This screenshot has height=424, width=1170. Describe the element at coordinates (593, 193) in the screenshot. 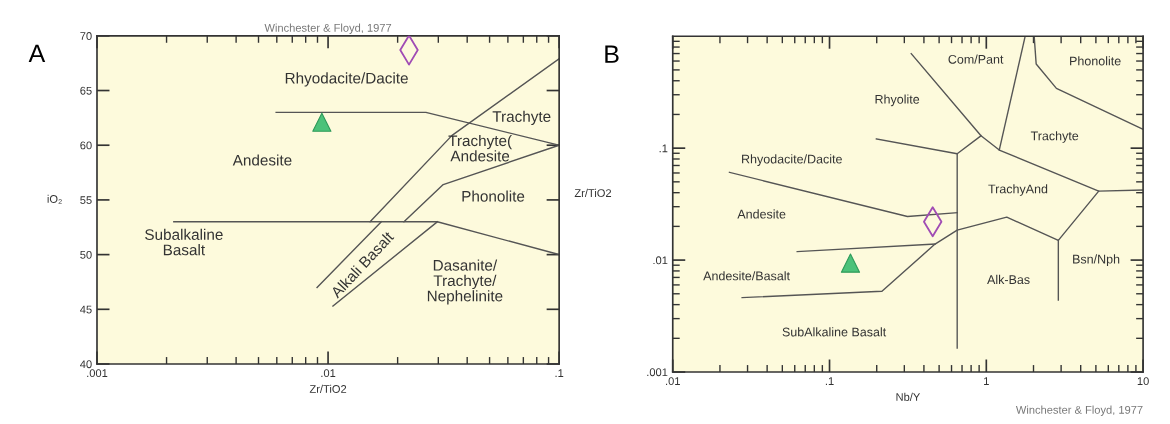

I see `y-axis-title: Zr/TiO2` at that location.